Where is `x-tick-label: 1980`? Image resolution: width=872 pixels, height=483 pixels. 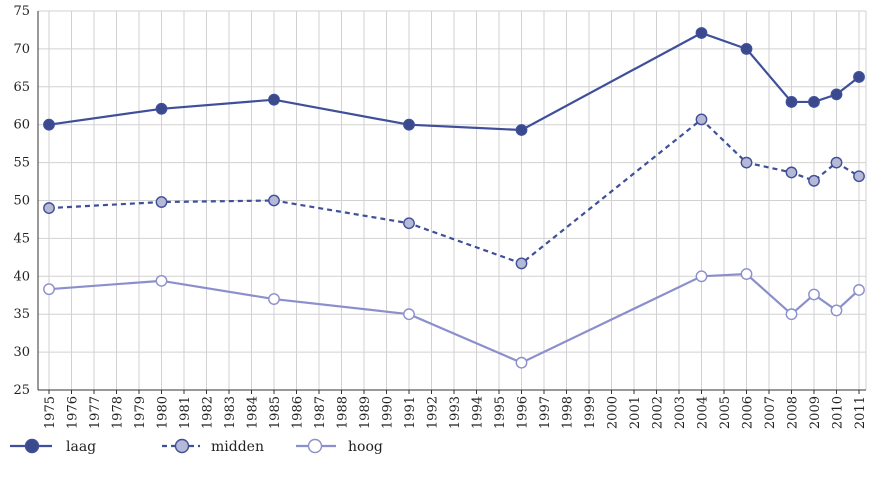
x-tick-label: 1980 is located at coordinates (163, 412).